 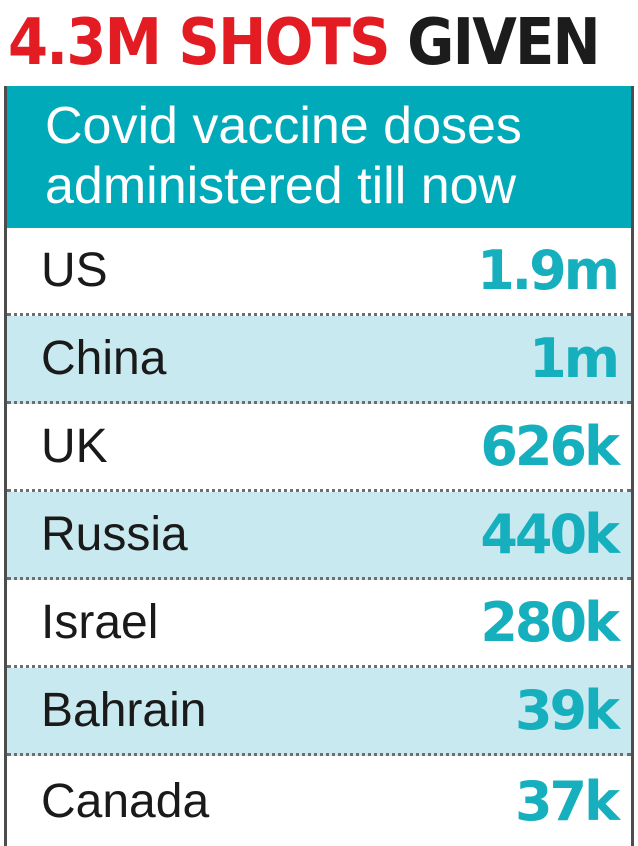 I want to click on table-row: Bahrain 39k, so click(x=319, y=712).